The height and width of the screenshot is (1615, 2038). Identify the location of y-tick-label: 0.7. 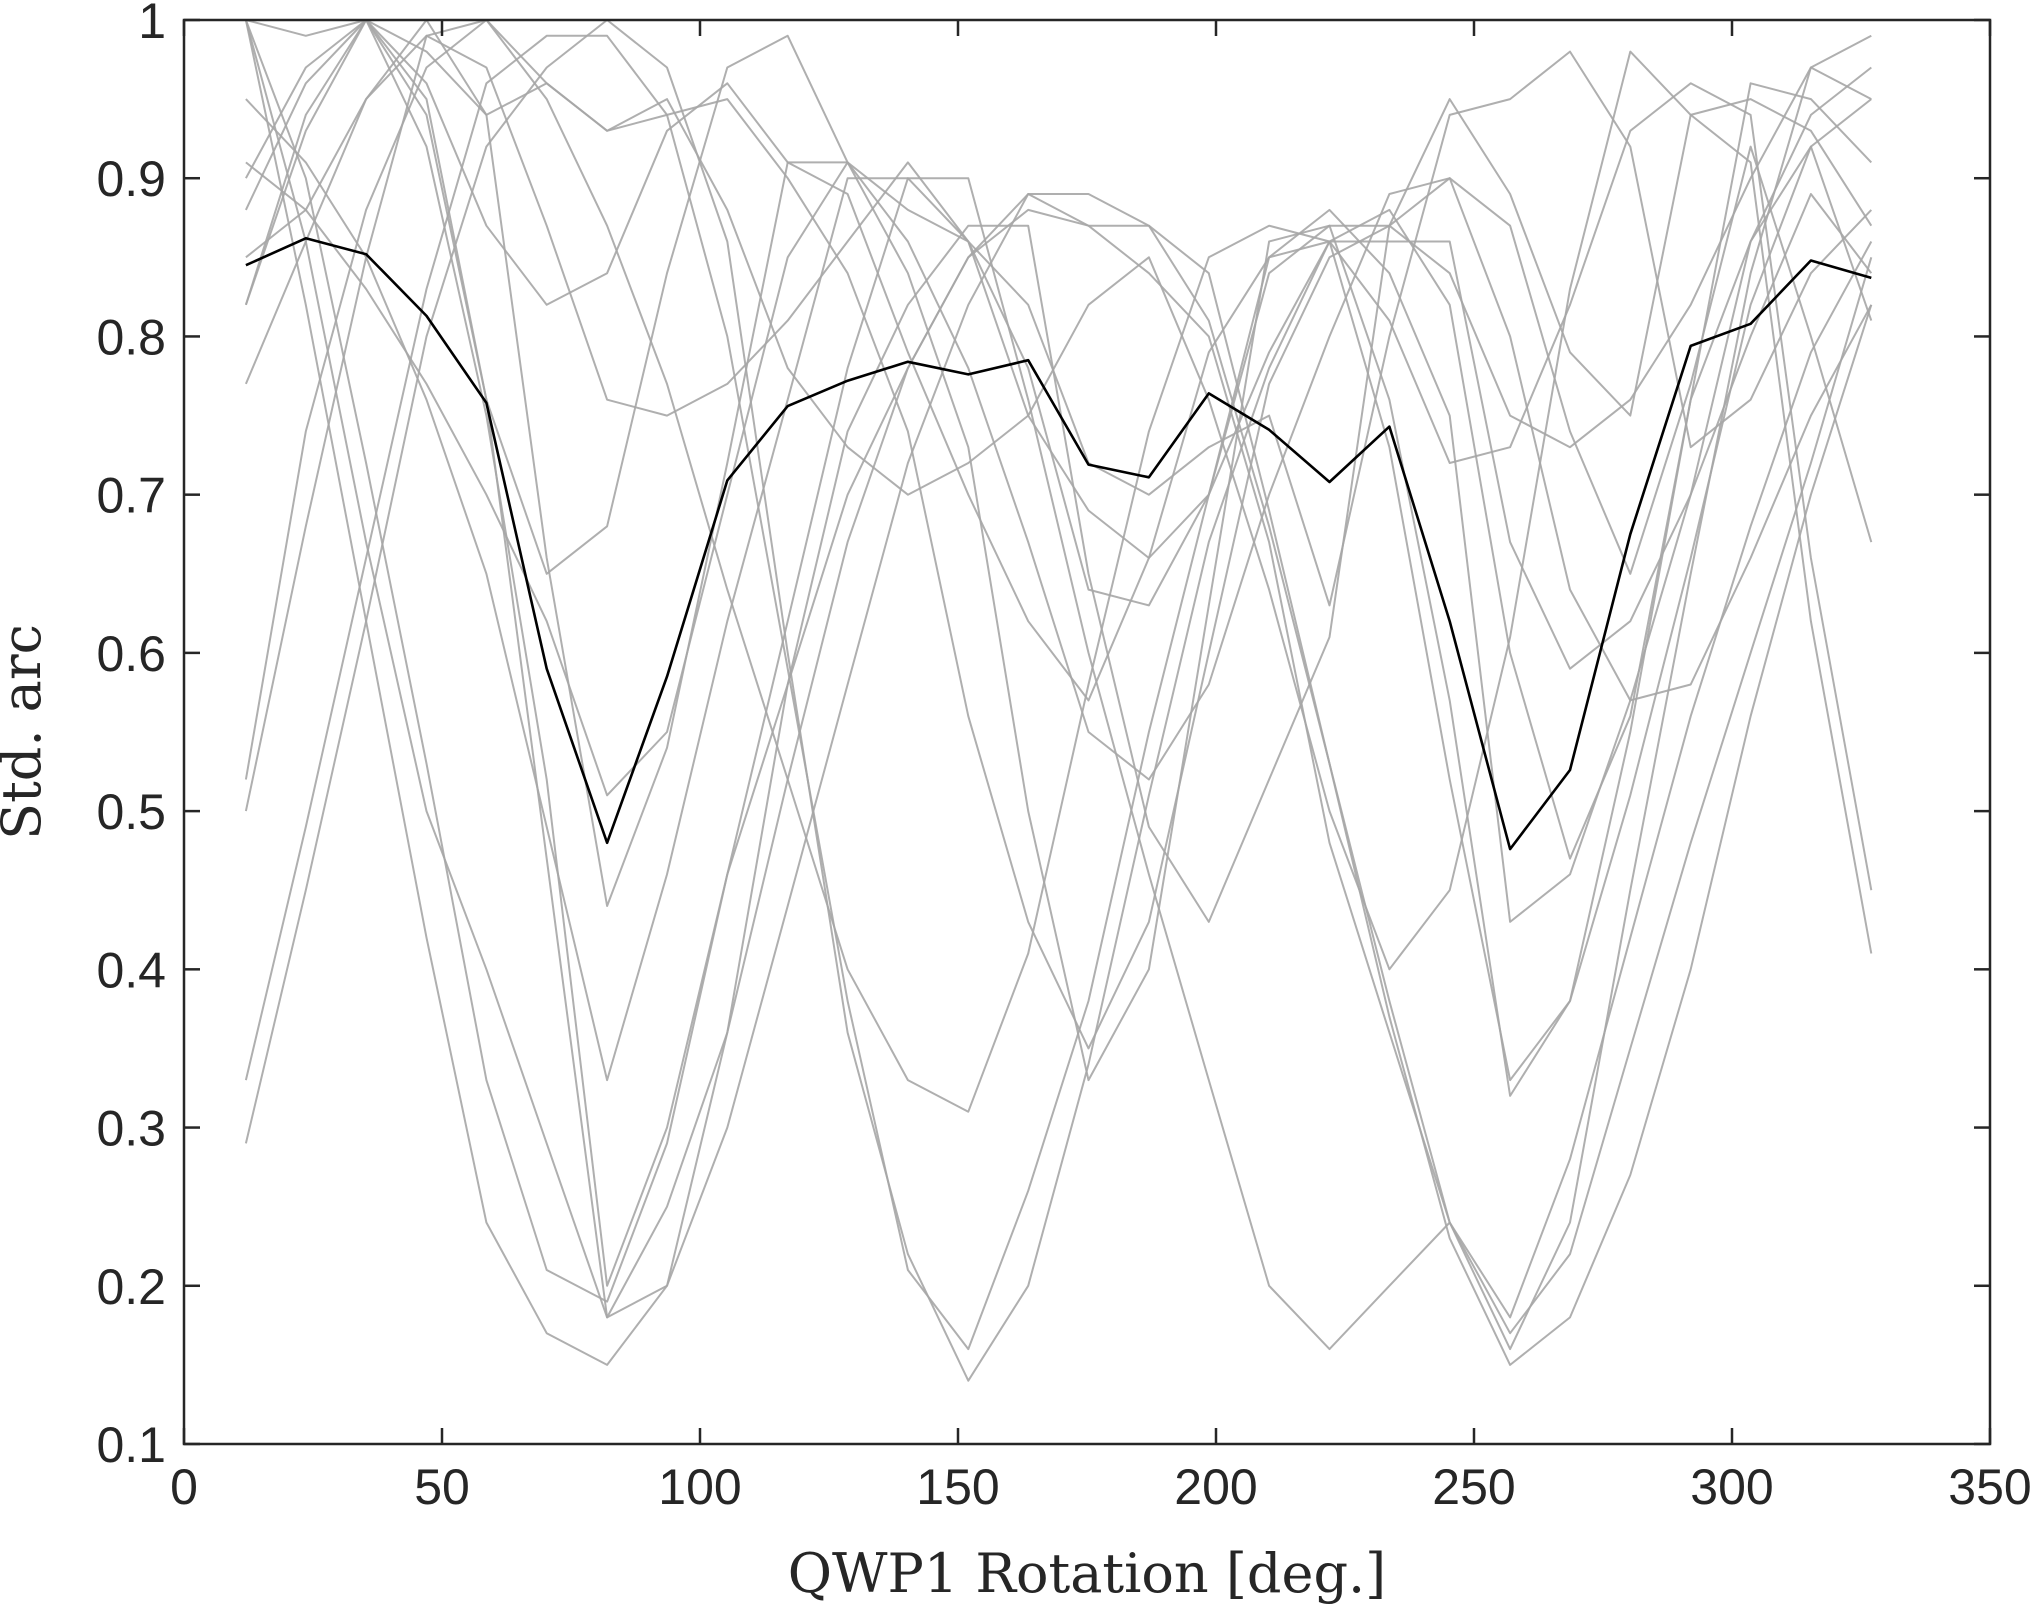
(131, 496).